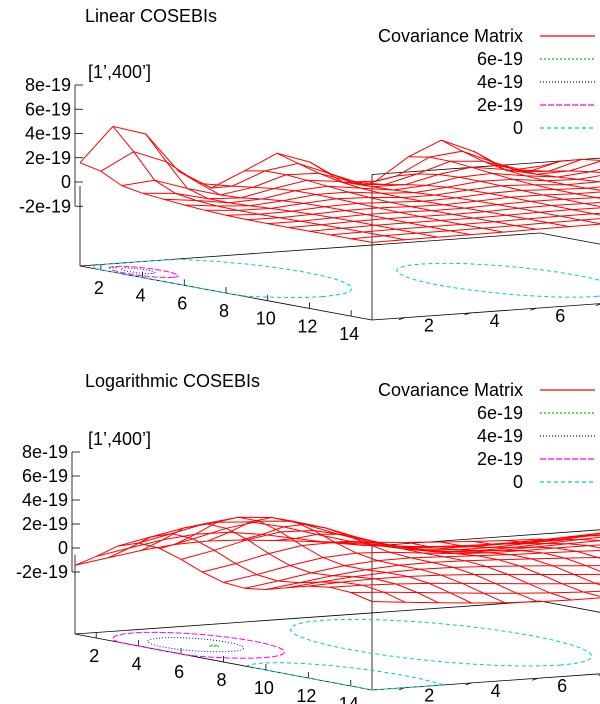 The width and height of the screenshot is (600, 704). I want to click on x-tick-label: 8, so click(221, 680).